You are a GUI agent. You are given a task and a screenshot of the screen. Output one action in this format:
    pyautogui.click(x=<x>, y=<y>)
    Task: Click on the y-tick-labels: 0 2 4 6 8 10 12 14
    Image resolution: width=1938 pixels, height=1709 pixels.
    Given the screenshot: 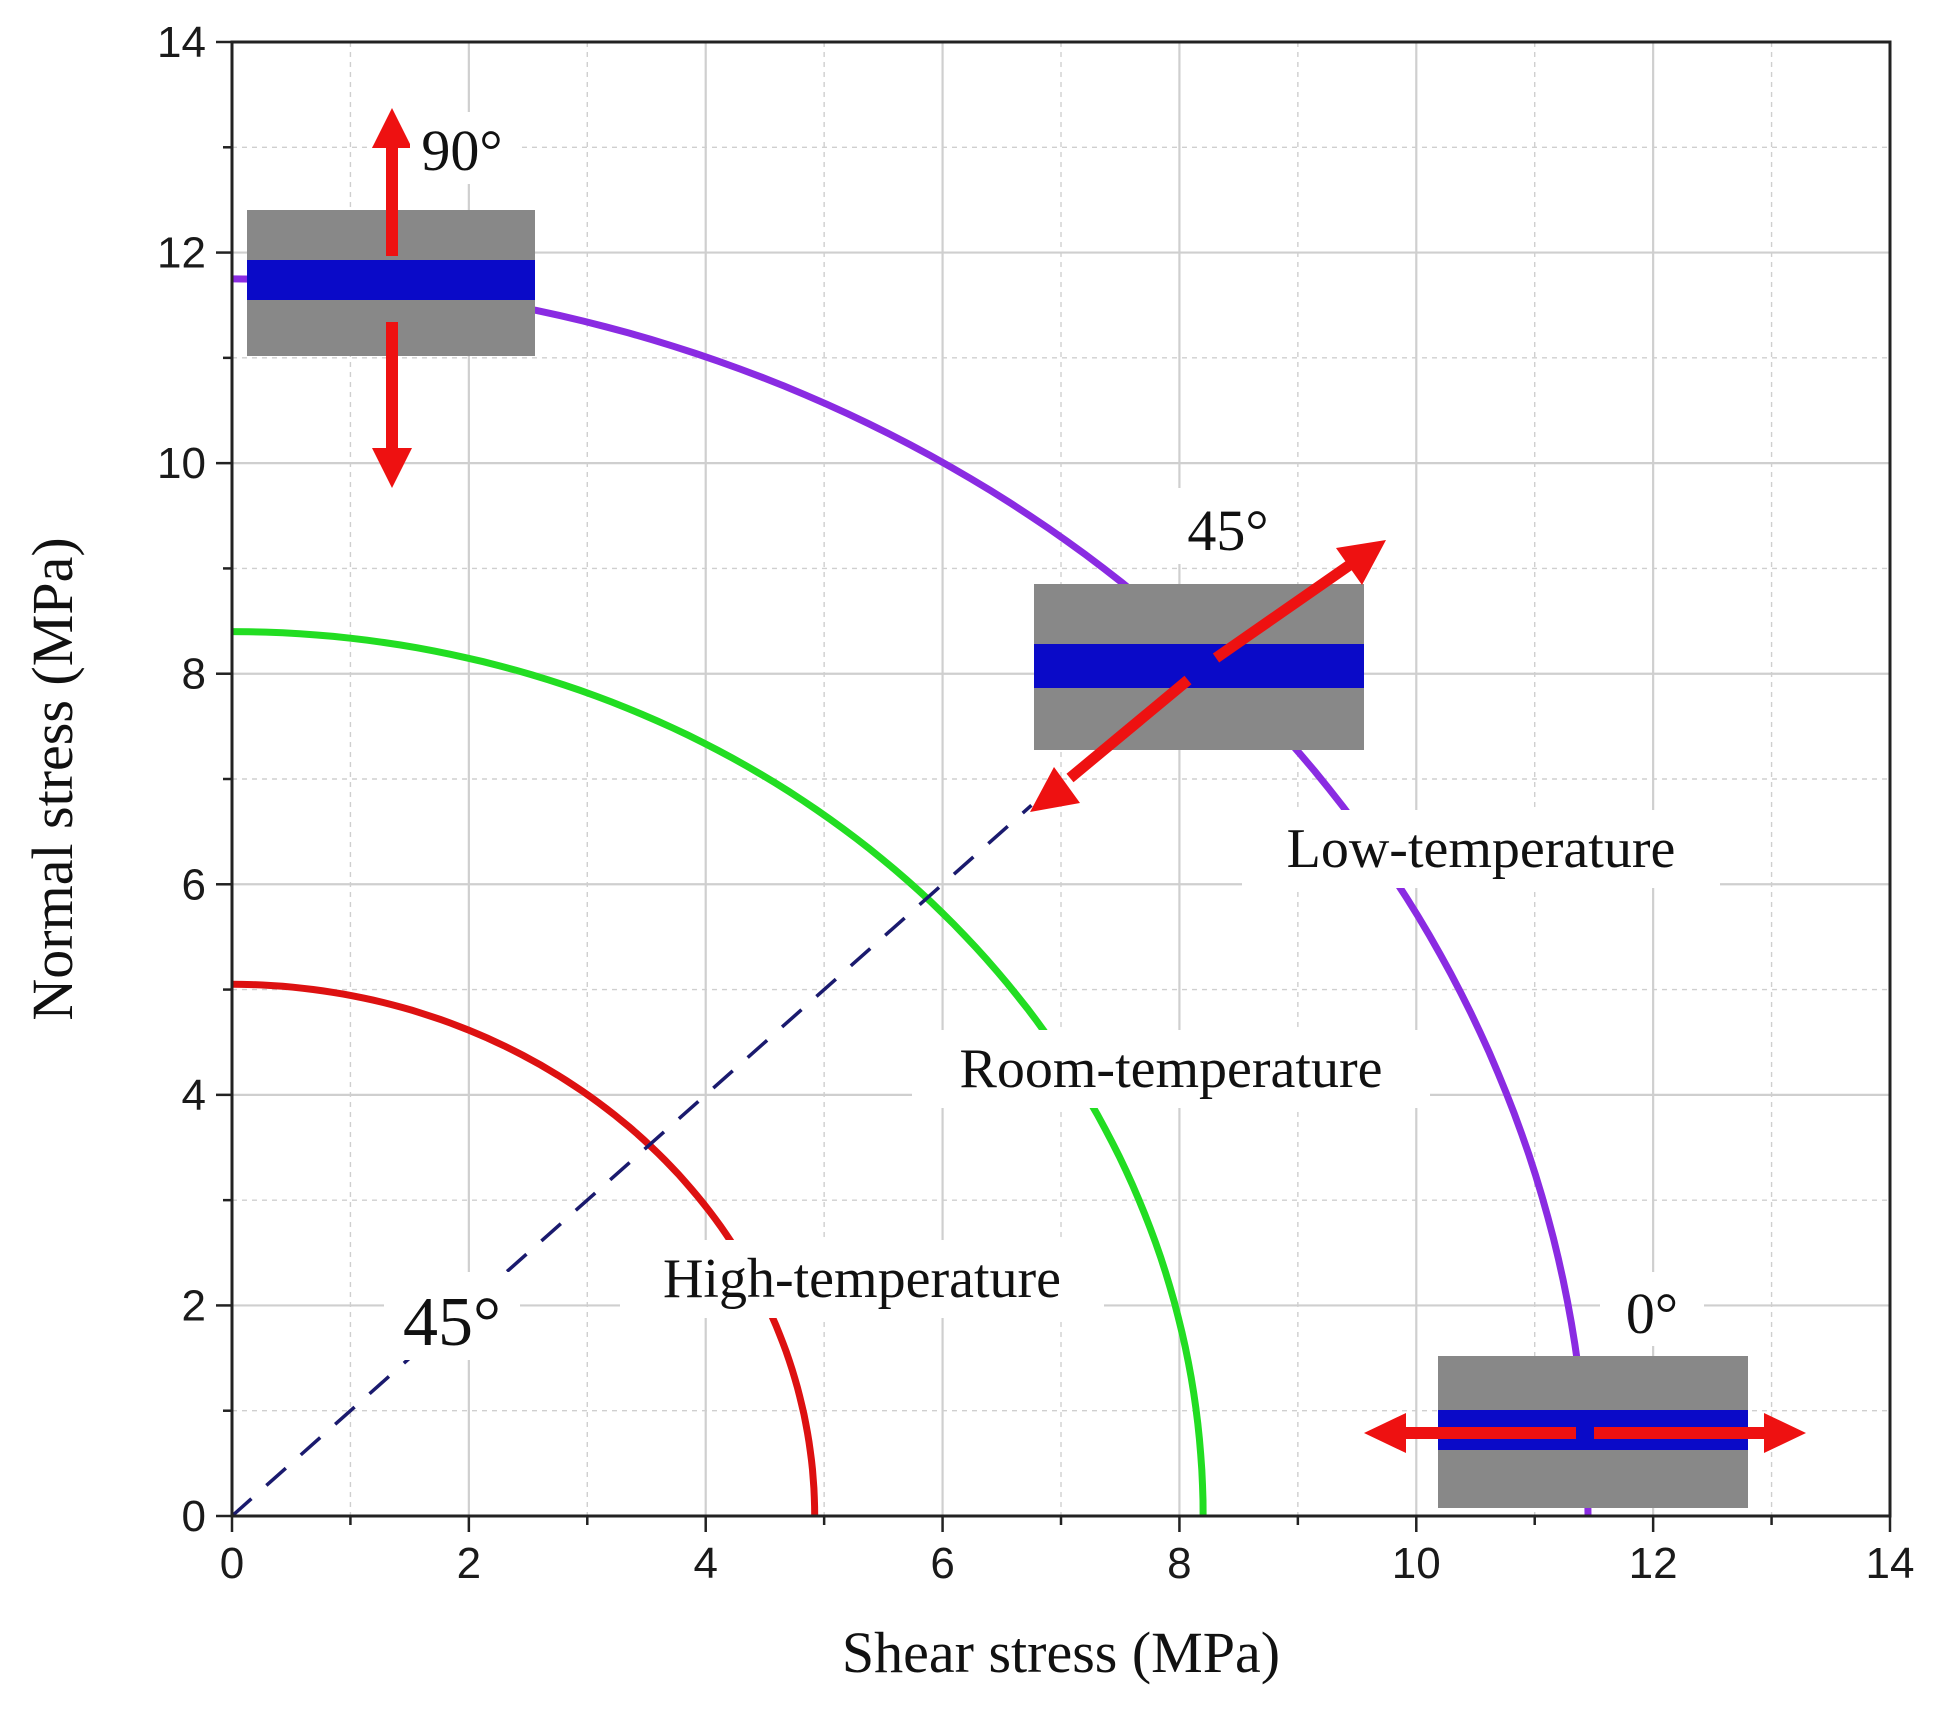 What is the action you would take?
    pyautogui.click(x=181, y=779)
    